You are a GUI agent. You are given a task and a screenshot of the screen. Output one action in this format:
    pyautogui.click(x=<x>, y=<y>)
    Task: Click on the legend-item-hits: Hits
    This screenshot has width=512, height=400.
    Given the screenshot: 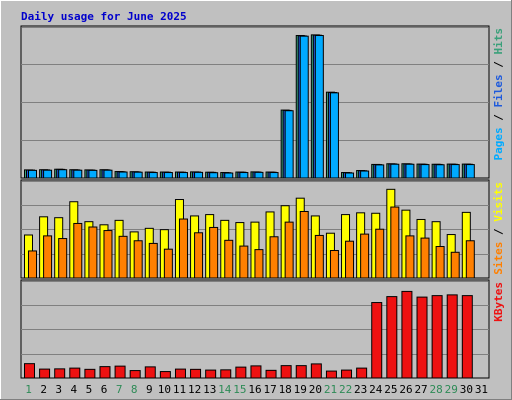 What is the action you would take?
    pyautogui.click(x=498, y=41)
    